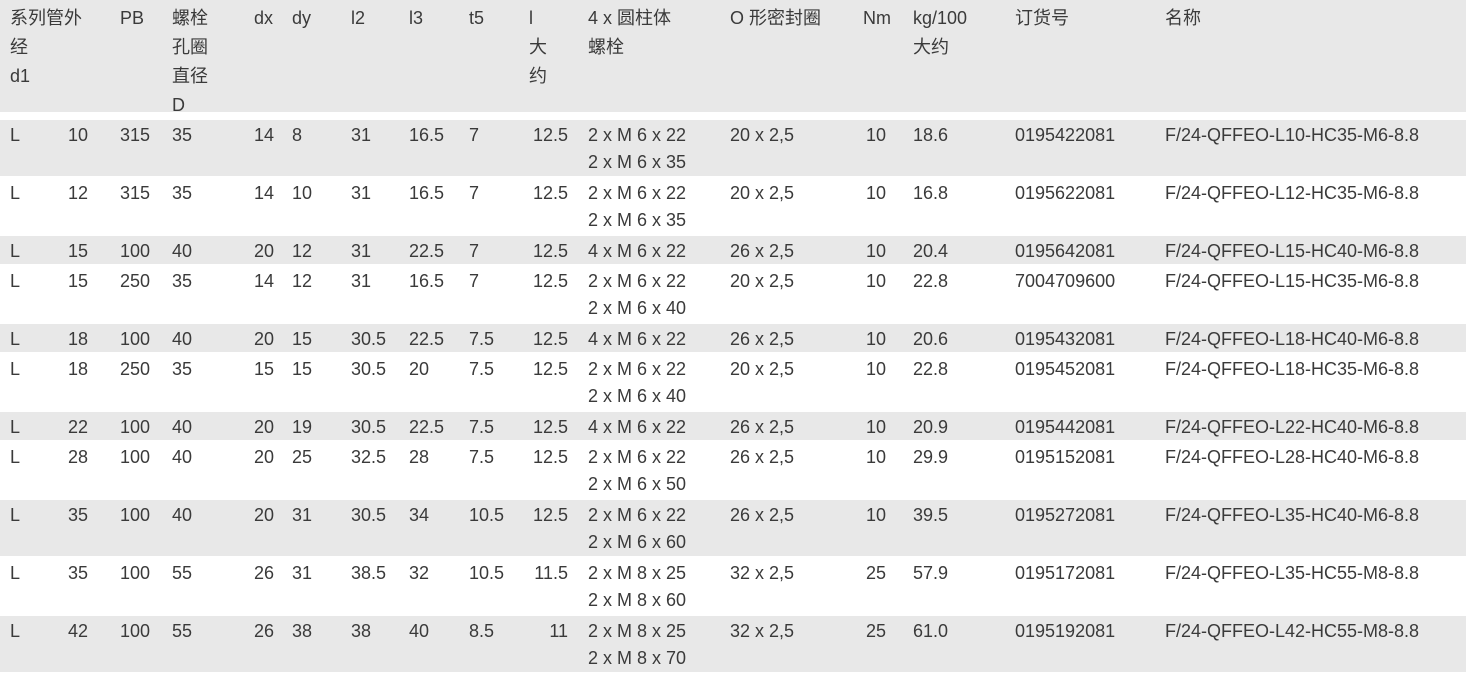  What do you see at coordinates (361, 281) in the screenshot?
I see `cell-l2: 31` at bounding box center [361, 281].